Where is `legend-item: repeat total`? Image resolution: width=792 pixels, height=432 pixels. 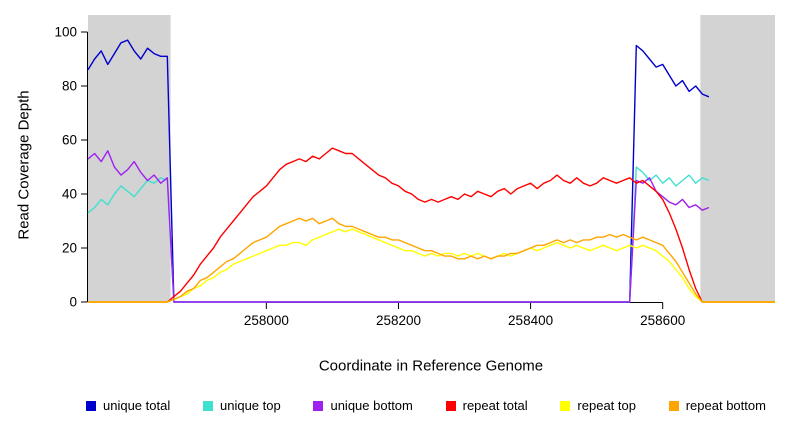 legend-item: repeat total is located at coordinates (486, 405).